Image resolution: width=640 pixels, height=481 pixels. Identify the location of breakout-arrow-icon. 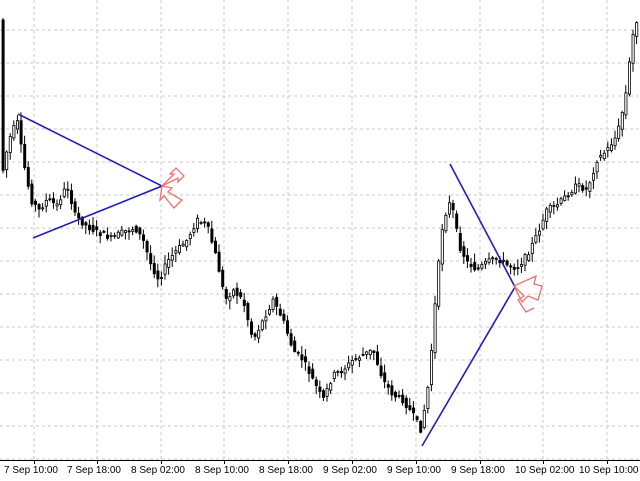
(528, 293).